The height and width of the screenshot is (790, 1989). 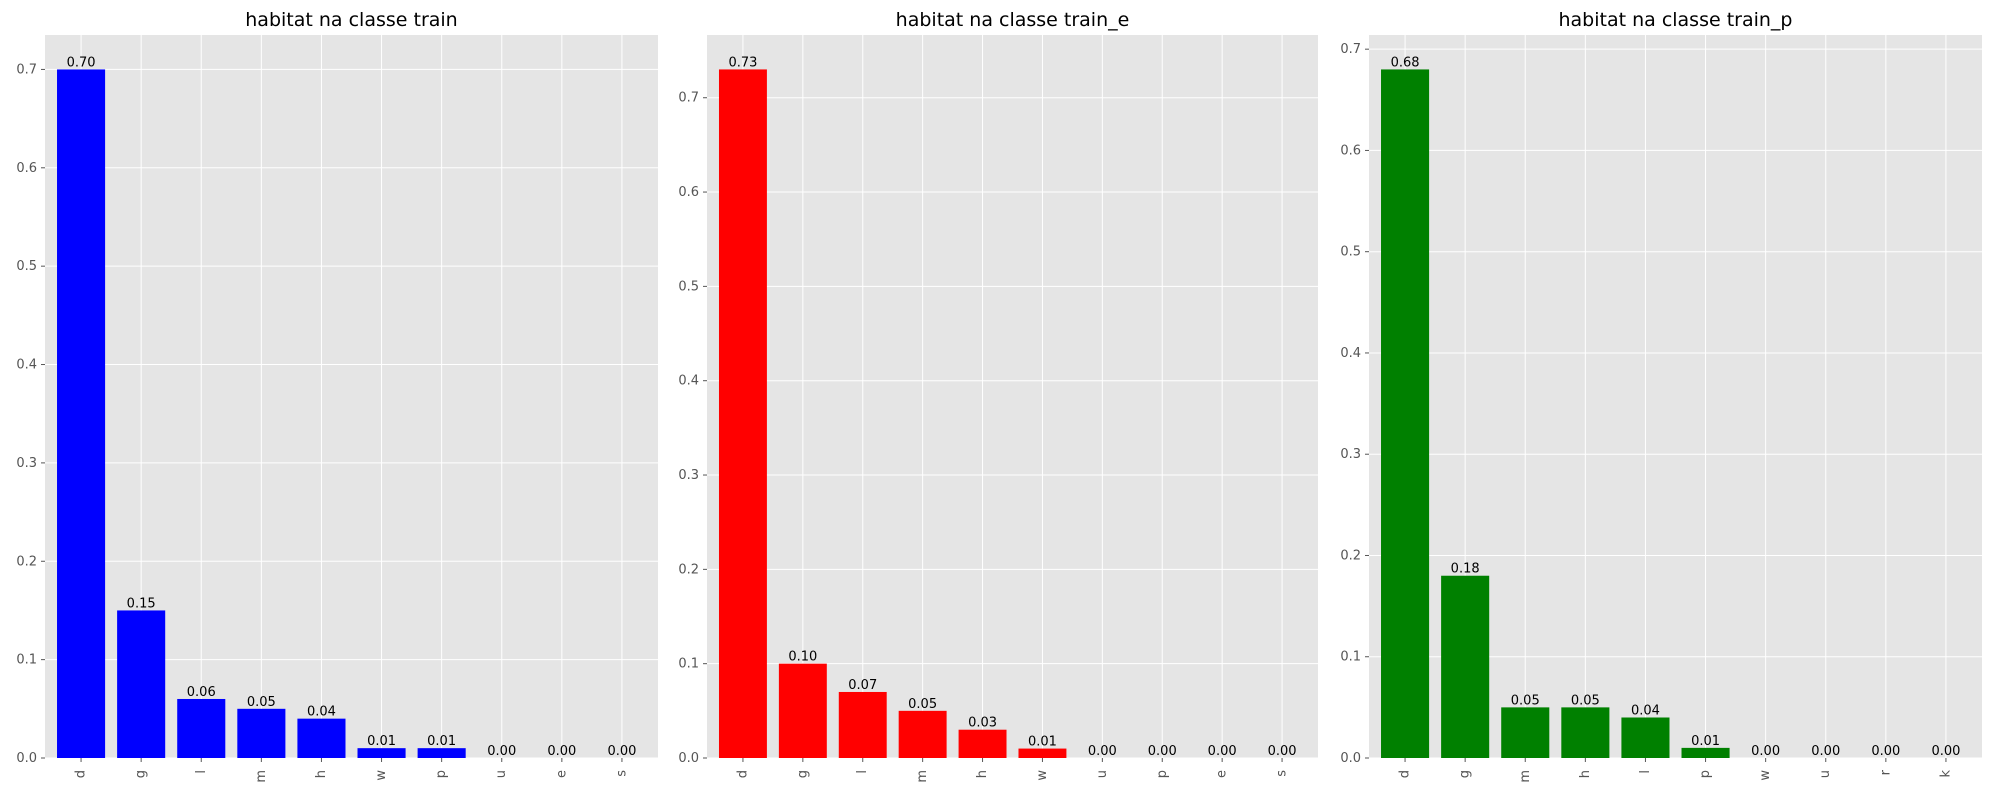 What do you see at coordinates (351, 20) in the screenshot?
I see `chart-title: habitat na classe train` at bounding box center [351, 20].